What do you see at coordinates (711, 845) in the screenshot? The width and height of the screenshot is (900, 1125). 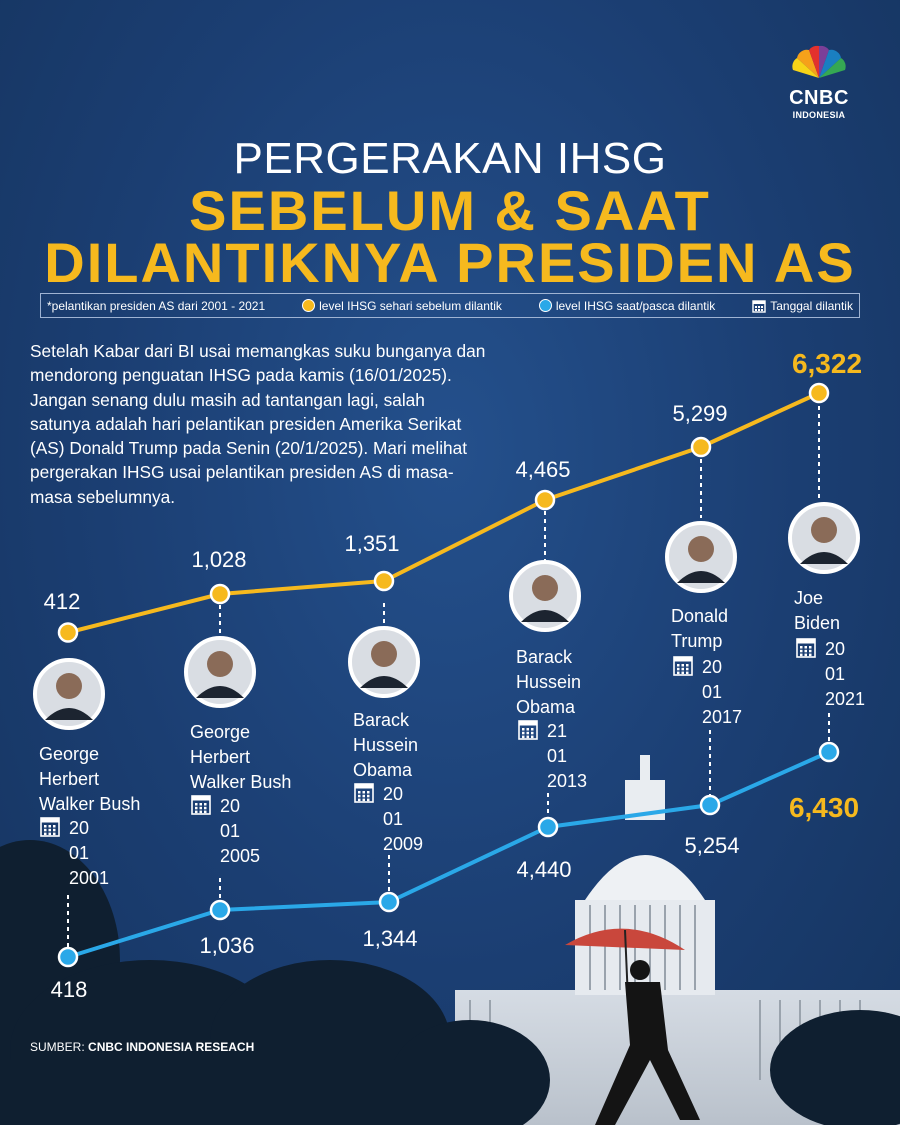 I see `after-value-label: 5,254` at bounding box center [711, 845].